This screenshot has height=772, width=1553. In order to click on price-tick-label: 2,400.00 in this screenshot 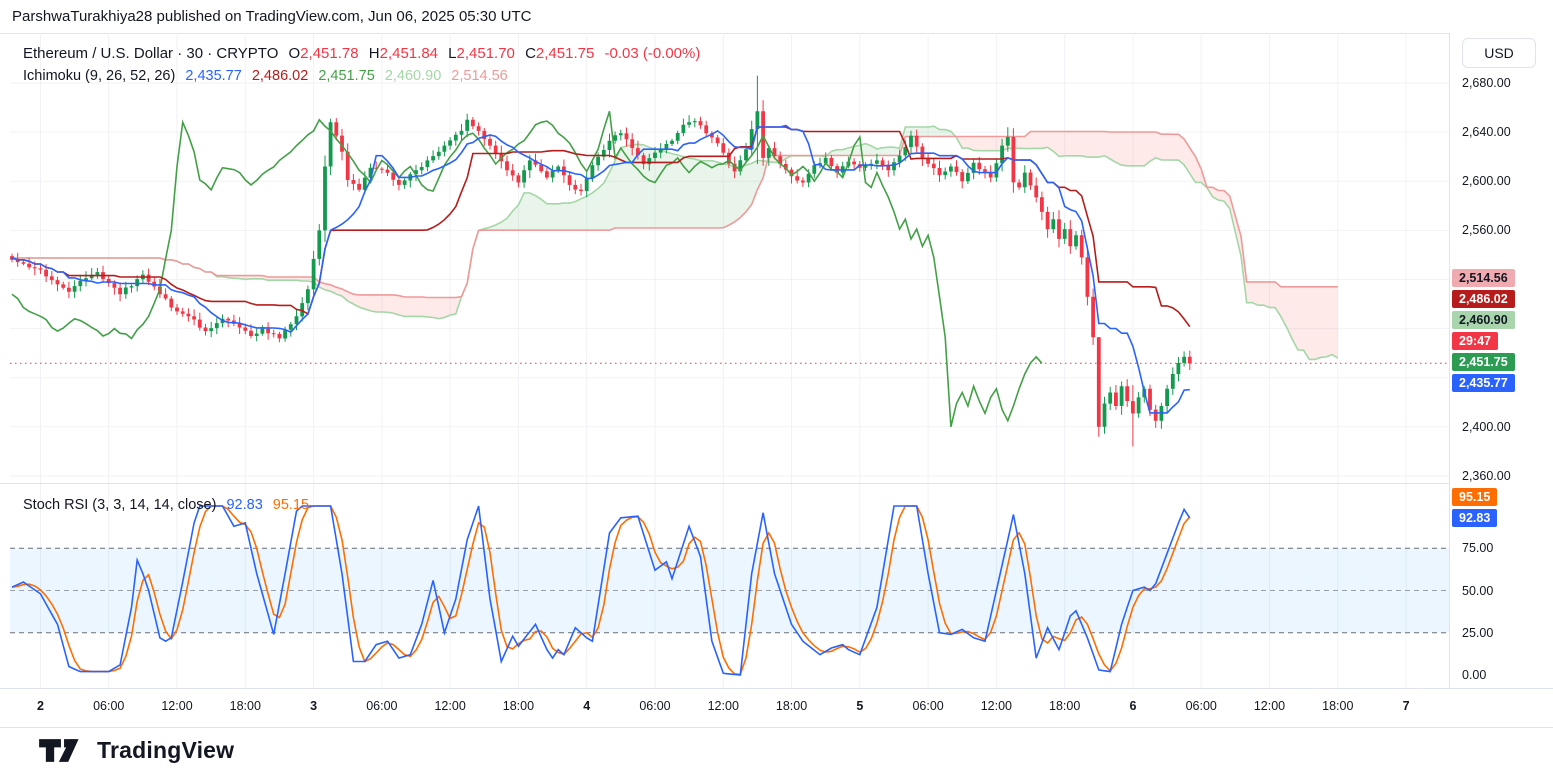, I will do `click(1486, 426)`.